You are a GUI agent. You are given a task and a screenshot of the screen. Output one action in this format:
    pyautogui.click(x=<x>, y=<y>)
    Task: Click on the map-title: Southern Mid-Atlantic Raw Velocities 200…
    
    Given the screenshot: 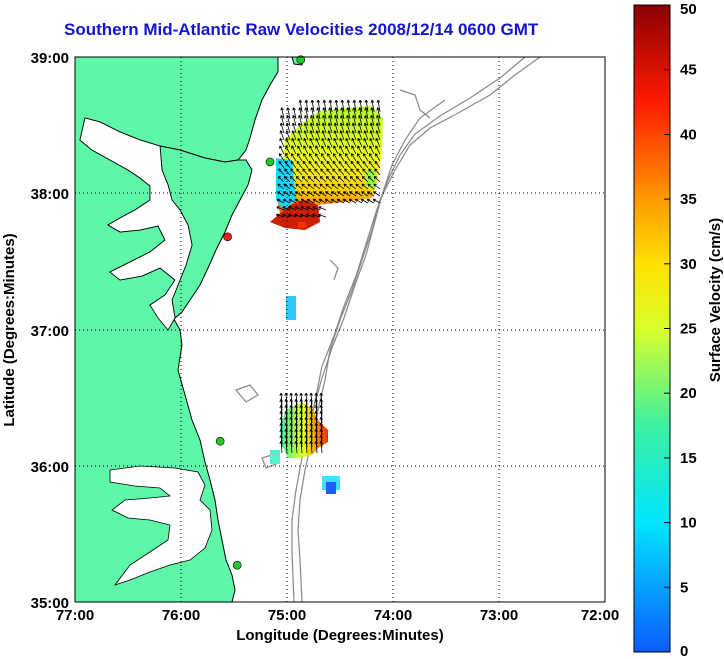 What is the action you would take?
    pyautogui.click(x=301, y=29)
    